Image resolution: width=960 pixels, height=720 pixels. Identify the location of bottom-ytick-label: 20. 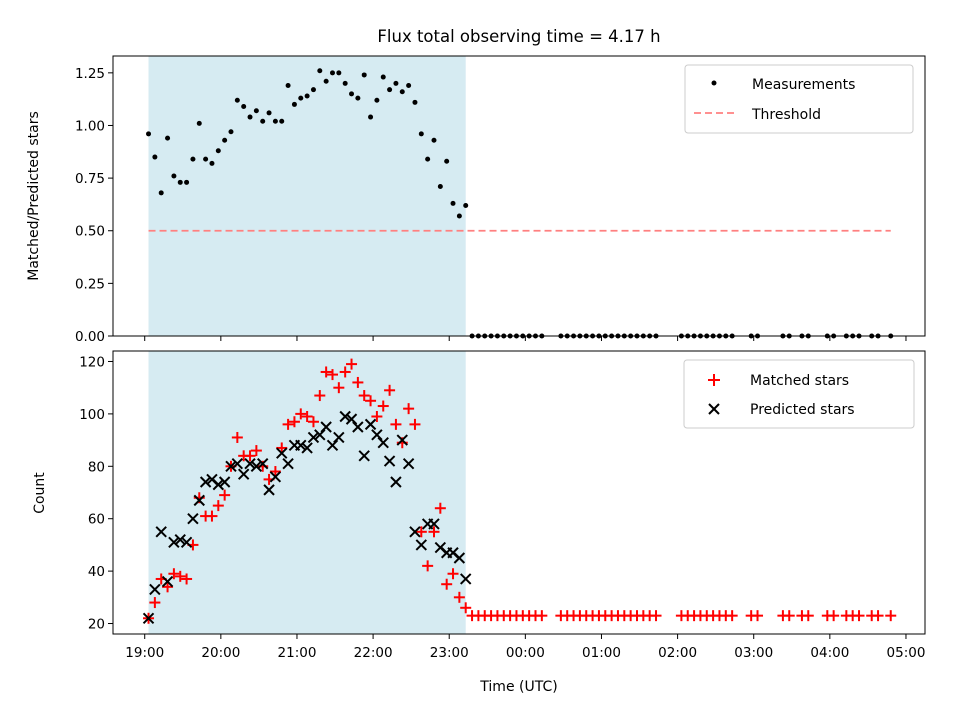
(96, 625).